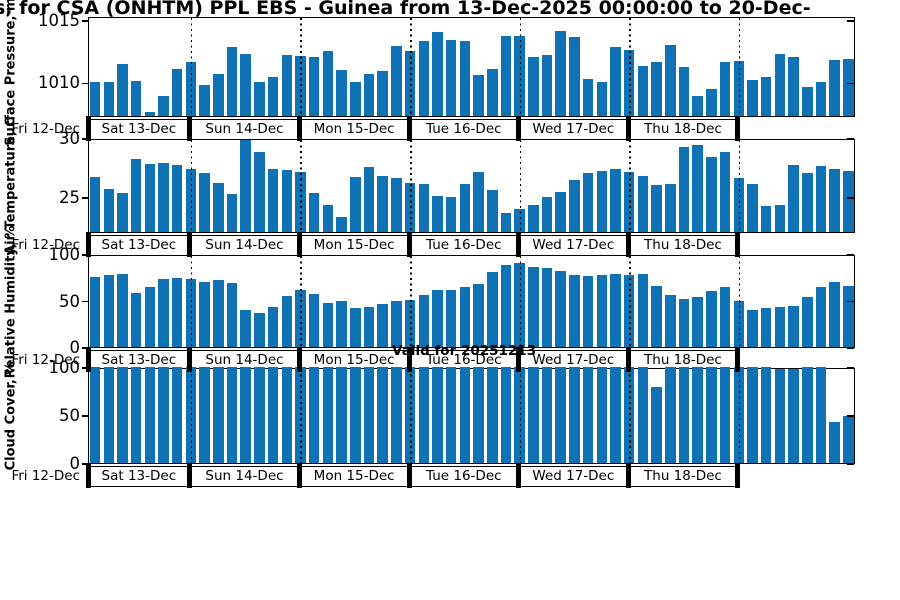  Describe the element at coordinates (45, 129) in the screenshot. I see `pre-day-label: Fri 12-Dec` at that location.